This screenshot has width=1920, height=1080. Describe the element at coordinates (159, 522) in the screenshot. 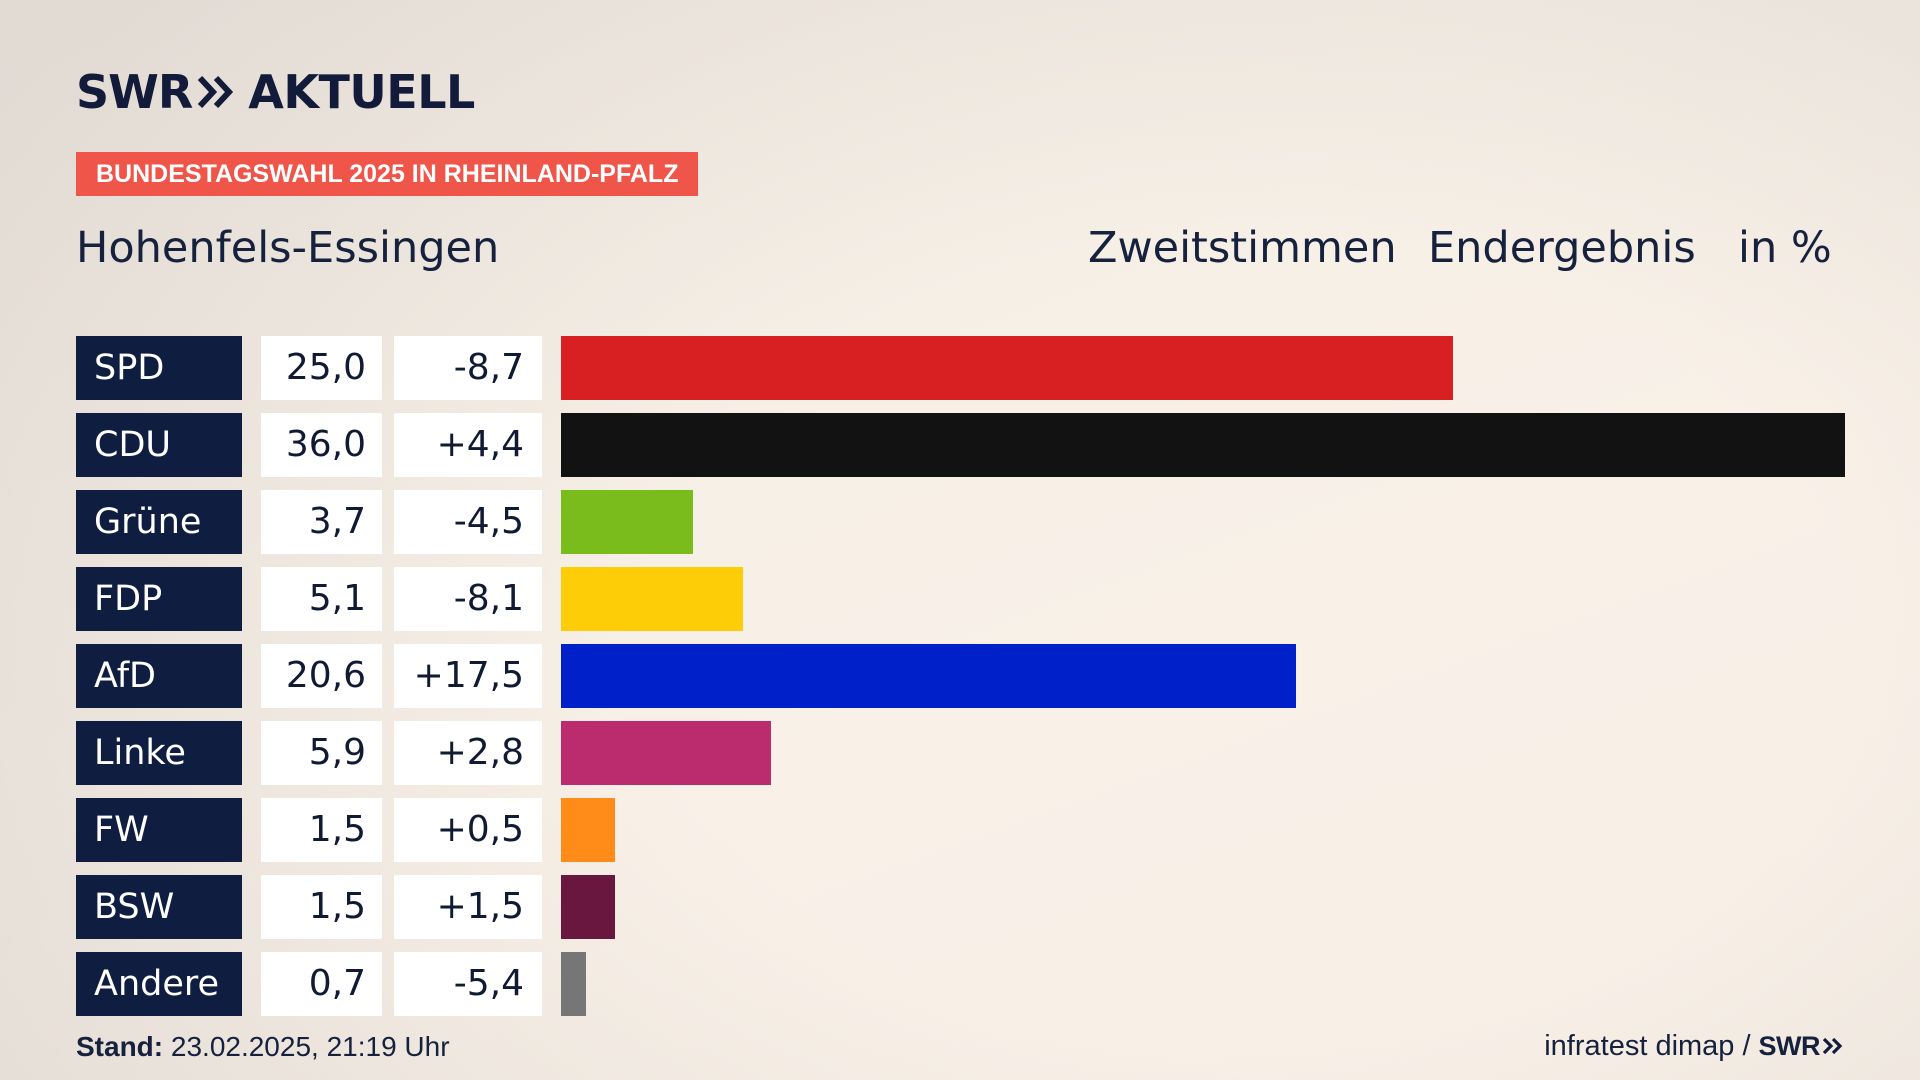

I see `party-label: Grüne` at that location.